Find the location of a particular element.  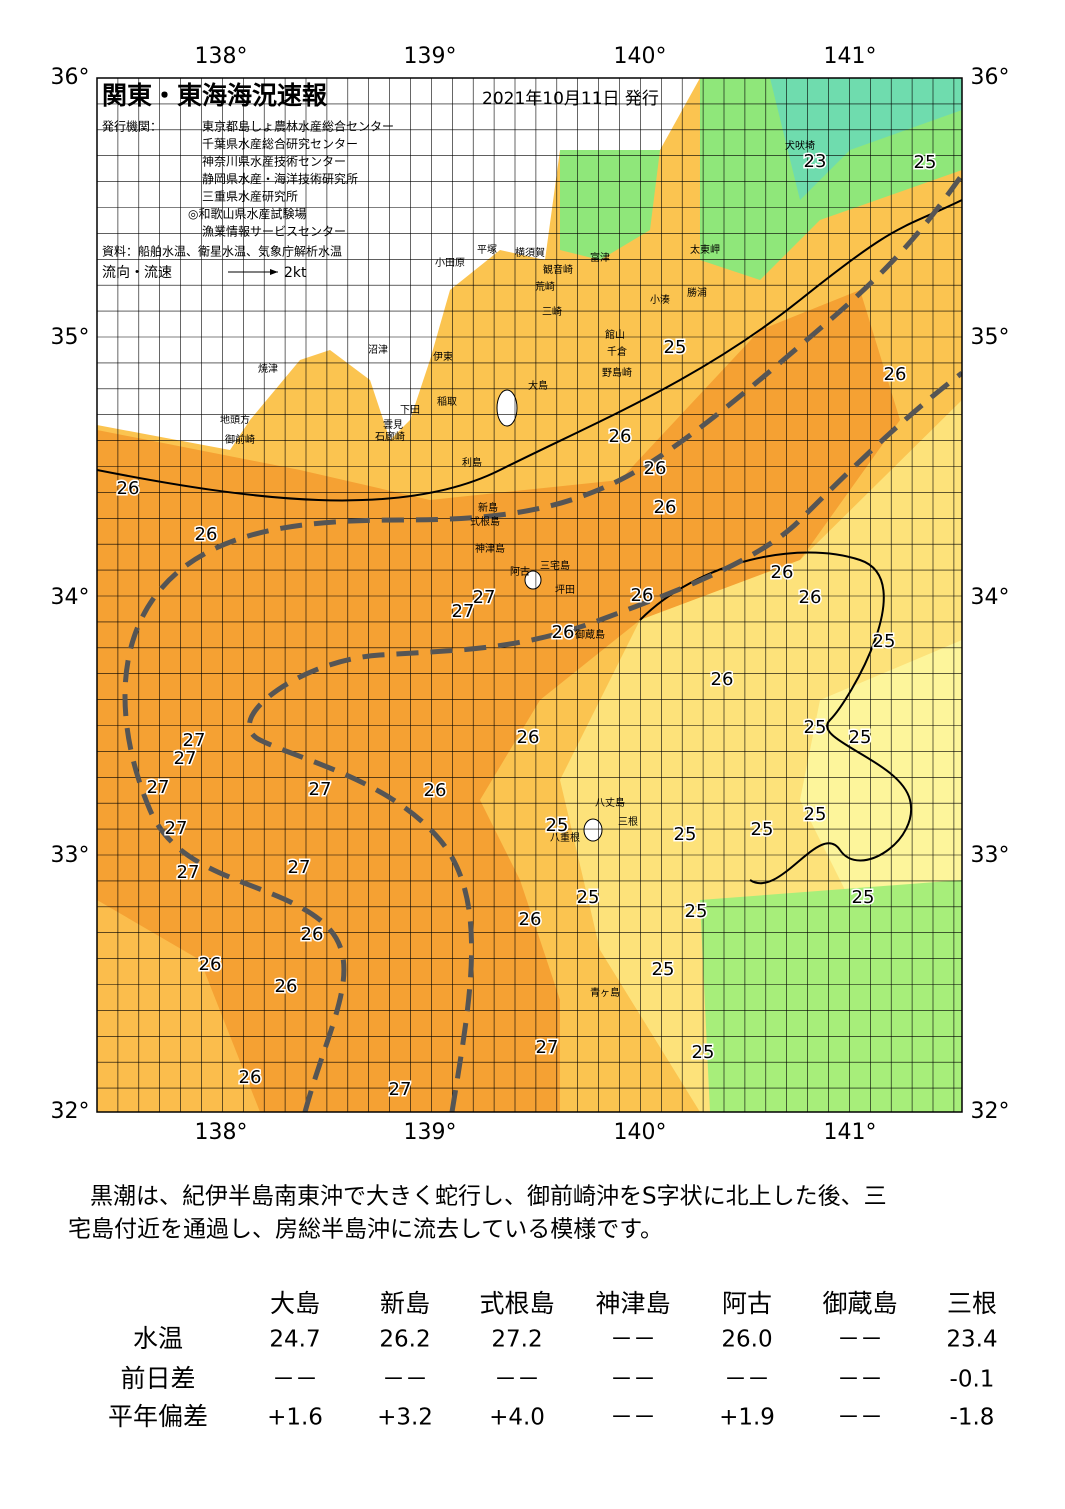

place-name: 三崎 is located at coordinates (552, 311).